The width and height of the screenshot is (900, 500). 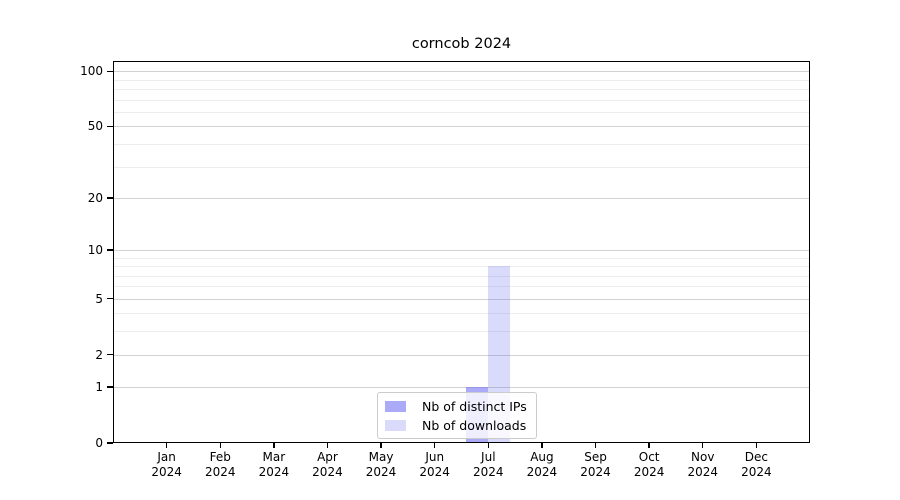 I want to click on x-tick-month: Apr, so click(x=327, y=457).